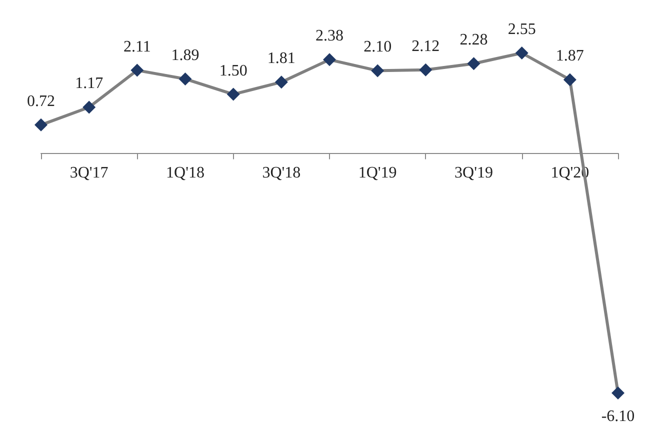  Describe the element at coordinates (281, 59) in the screenshot. I see `data-label: 1.81` at that location.